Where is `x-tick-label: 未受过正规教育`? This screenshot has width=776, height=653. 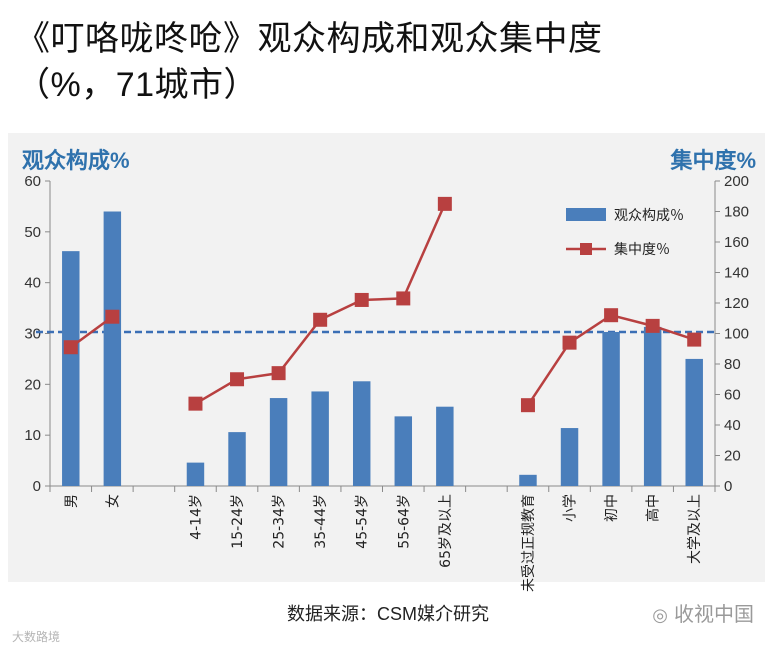
x-tick-label: 未受过正规教育 is located at coordinates (529, 543).